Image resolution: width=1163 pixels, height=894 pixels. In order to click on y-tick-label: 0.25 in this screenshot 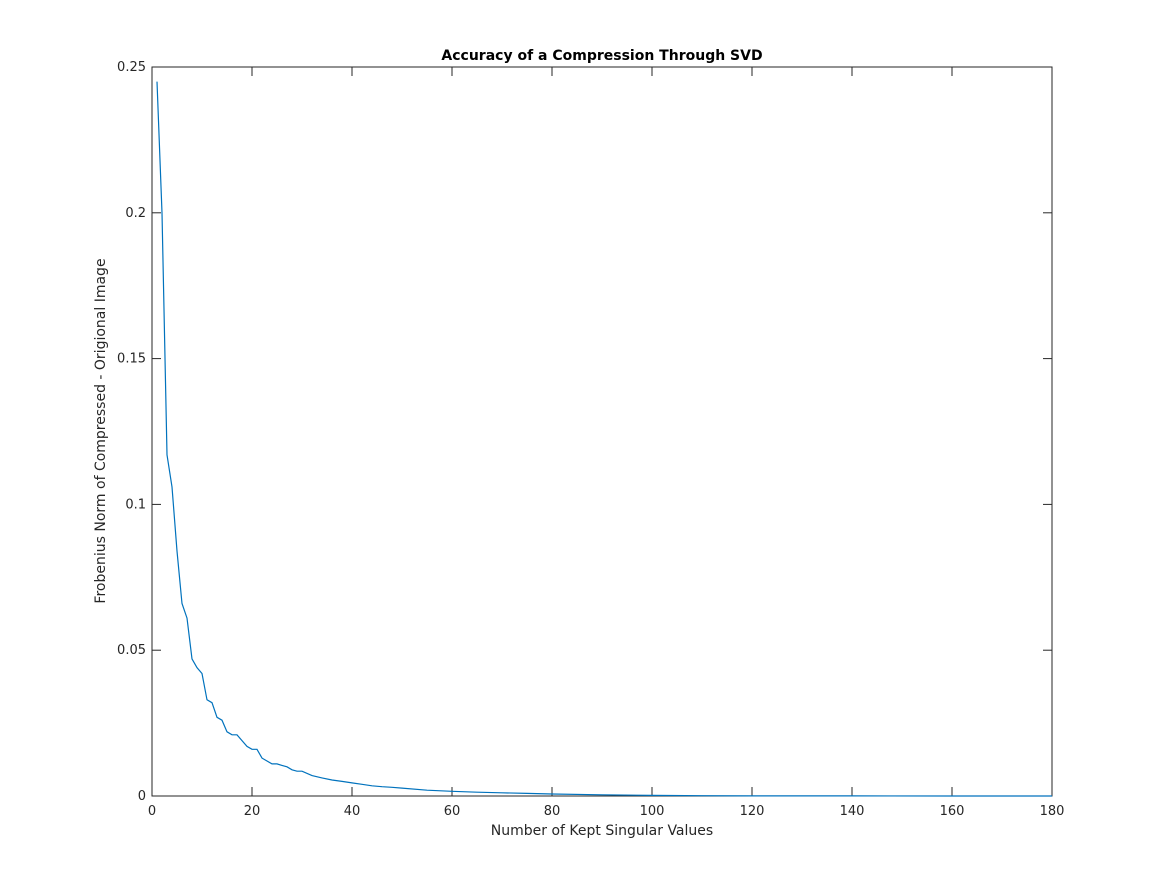, I will do `click(131, 67)`.